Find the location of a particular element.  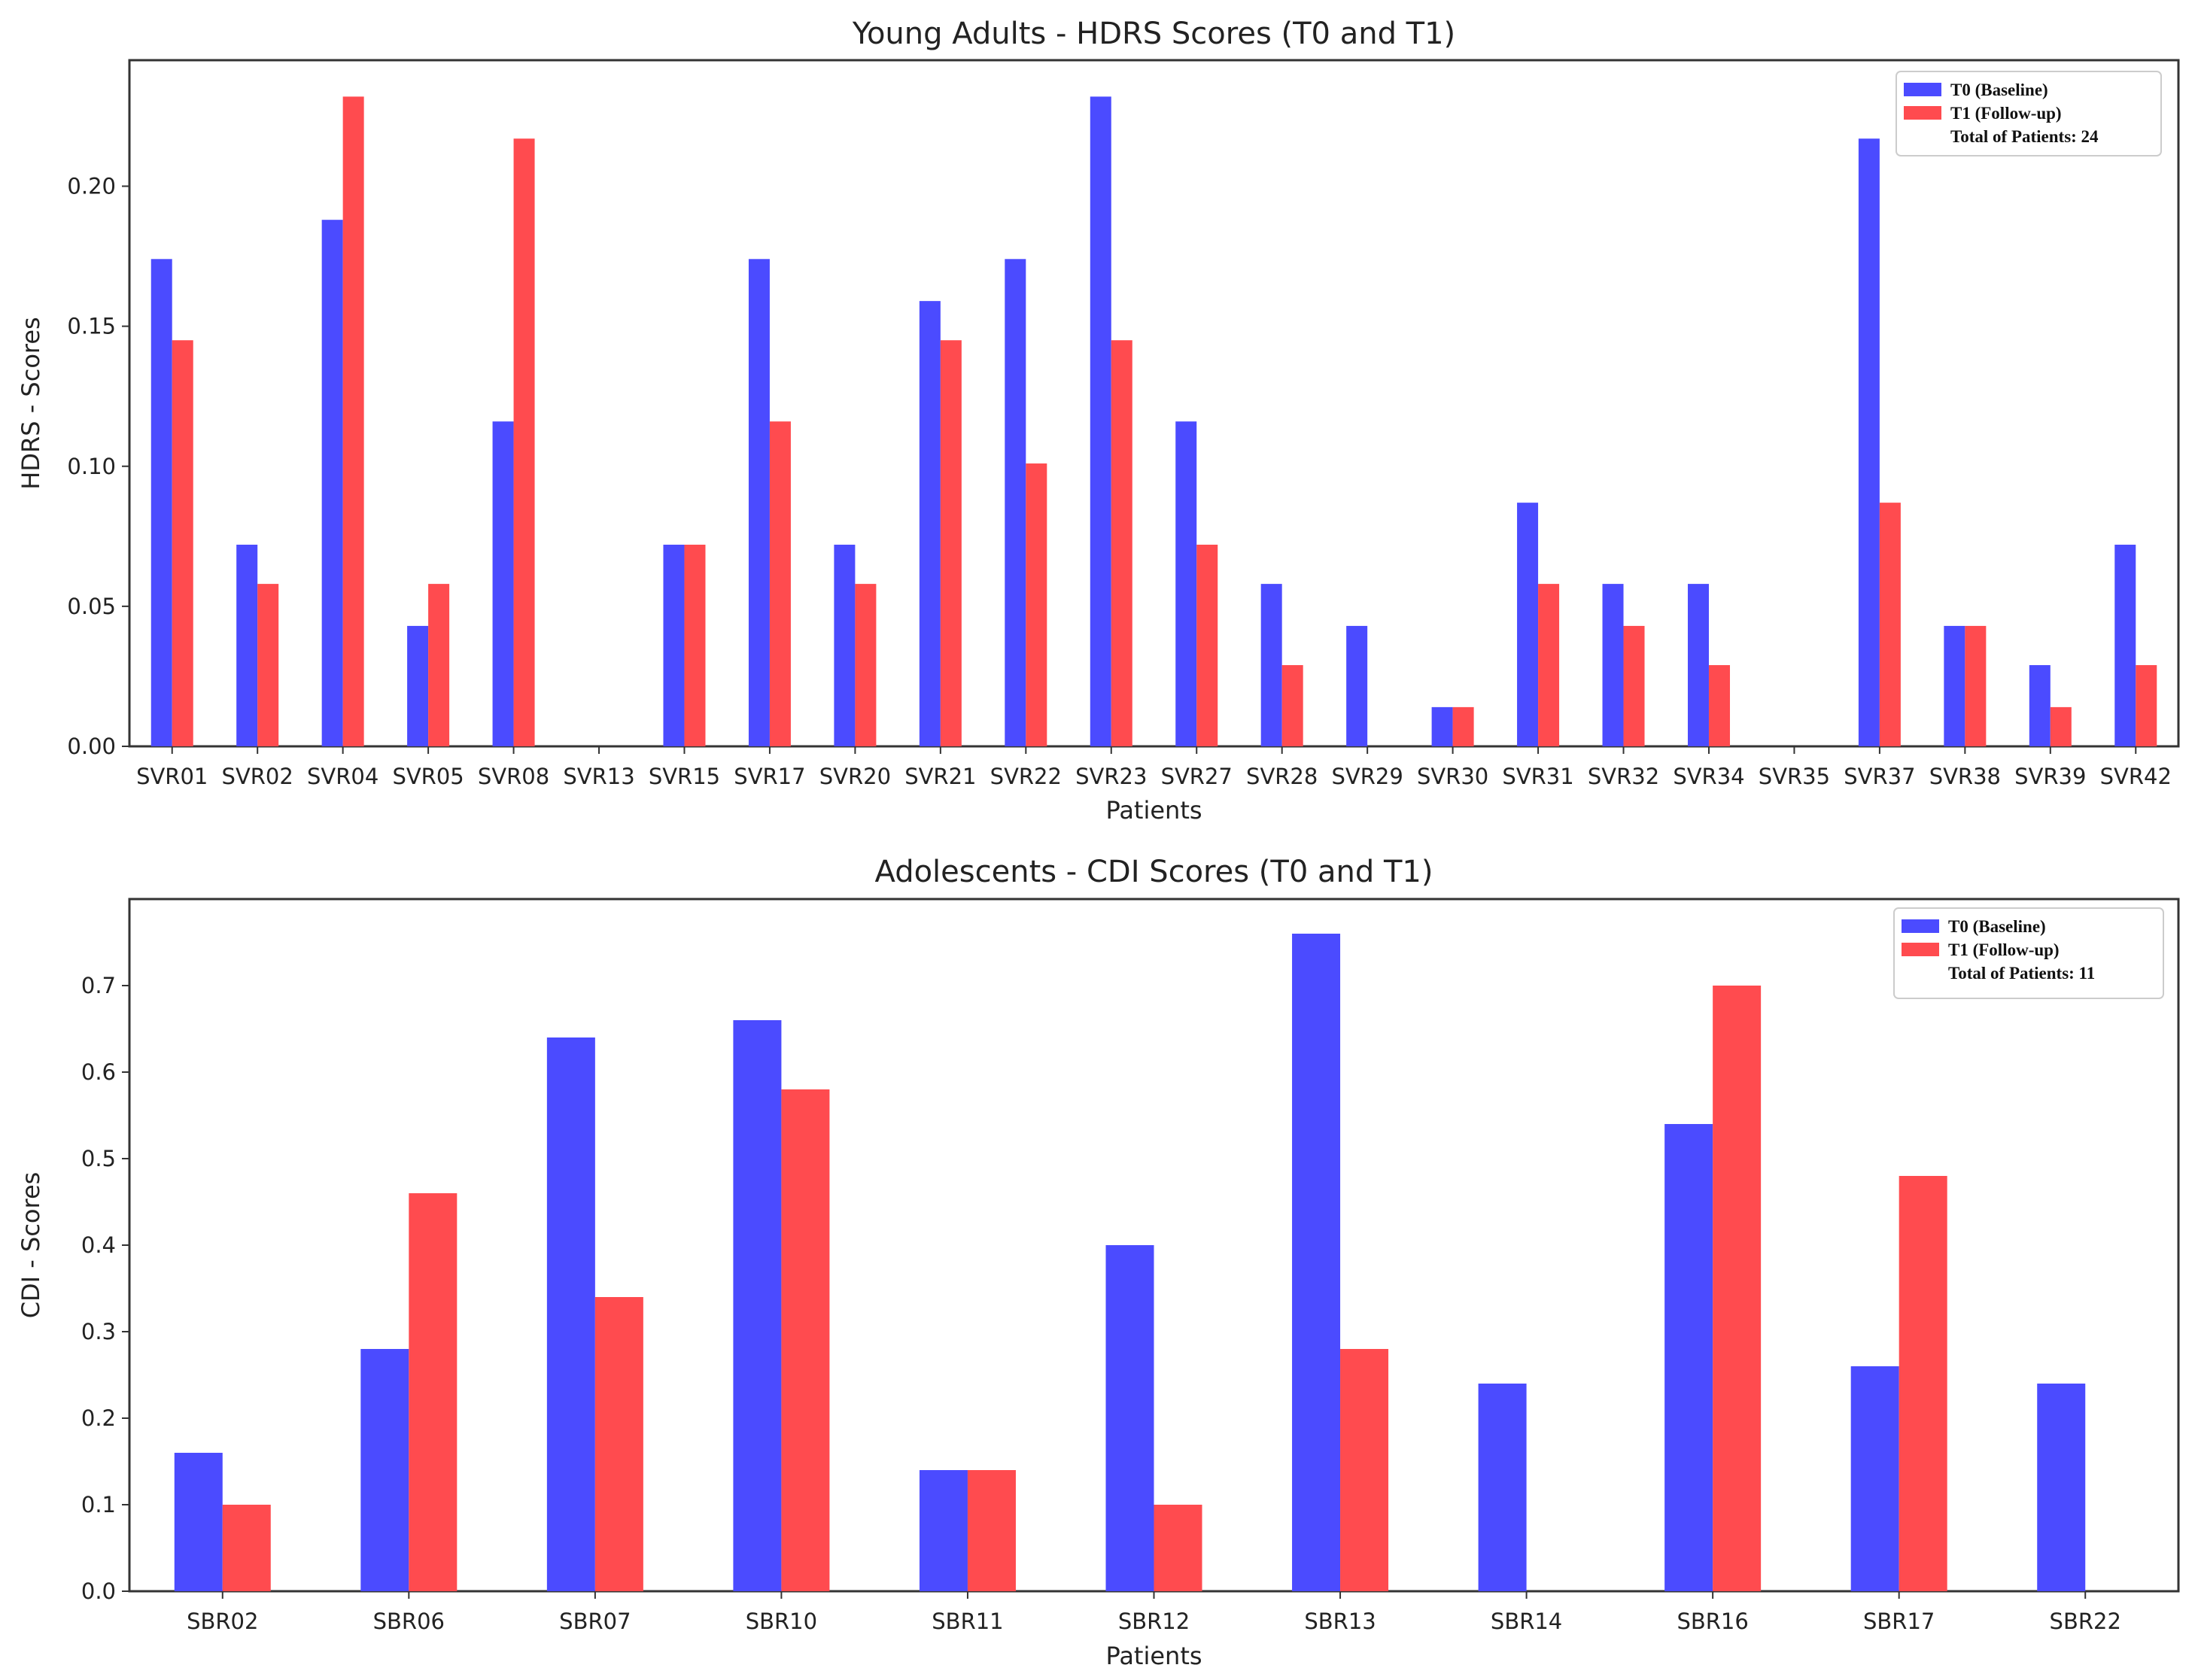

cdi-y-tick-label: 0.6 is located at coordinates (99, 1072).